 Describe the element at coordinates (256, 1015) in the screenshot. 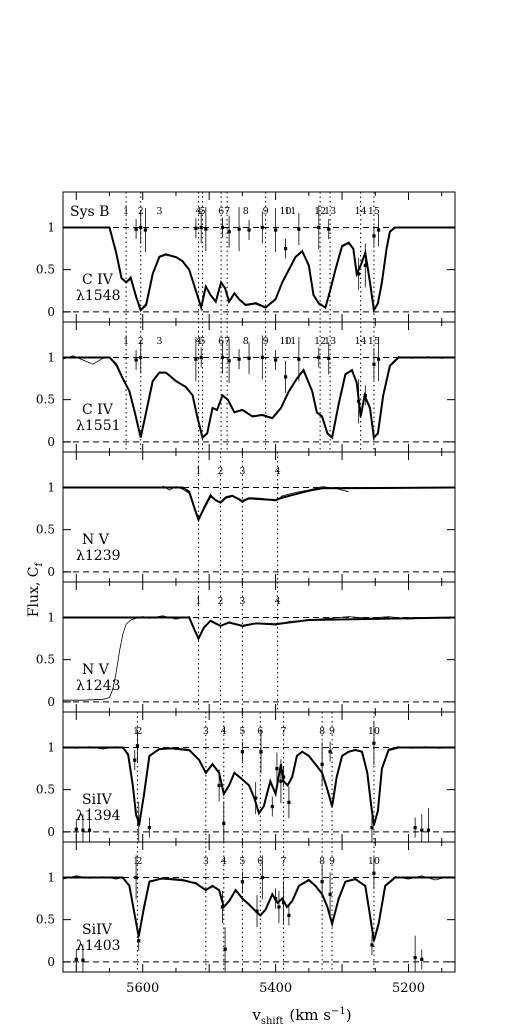

I see `x-axis-symbol: v` at that location.